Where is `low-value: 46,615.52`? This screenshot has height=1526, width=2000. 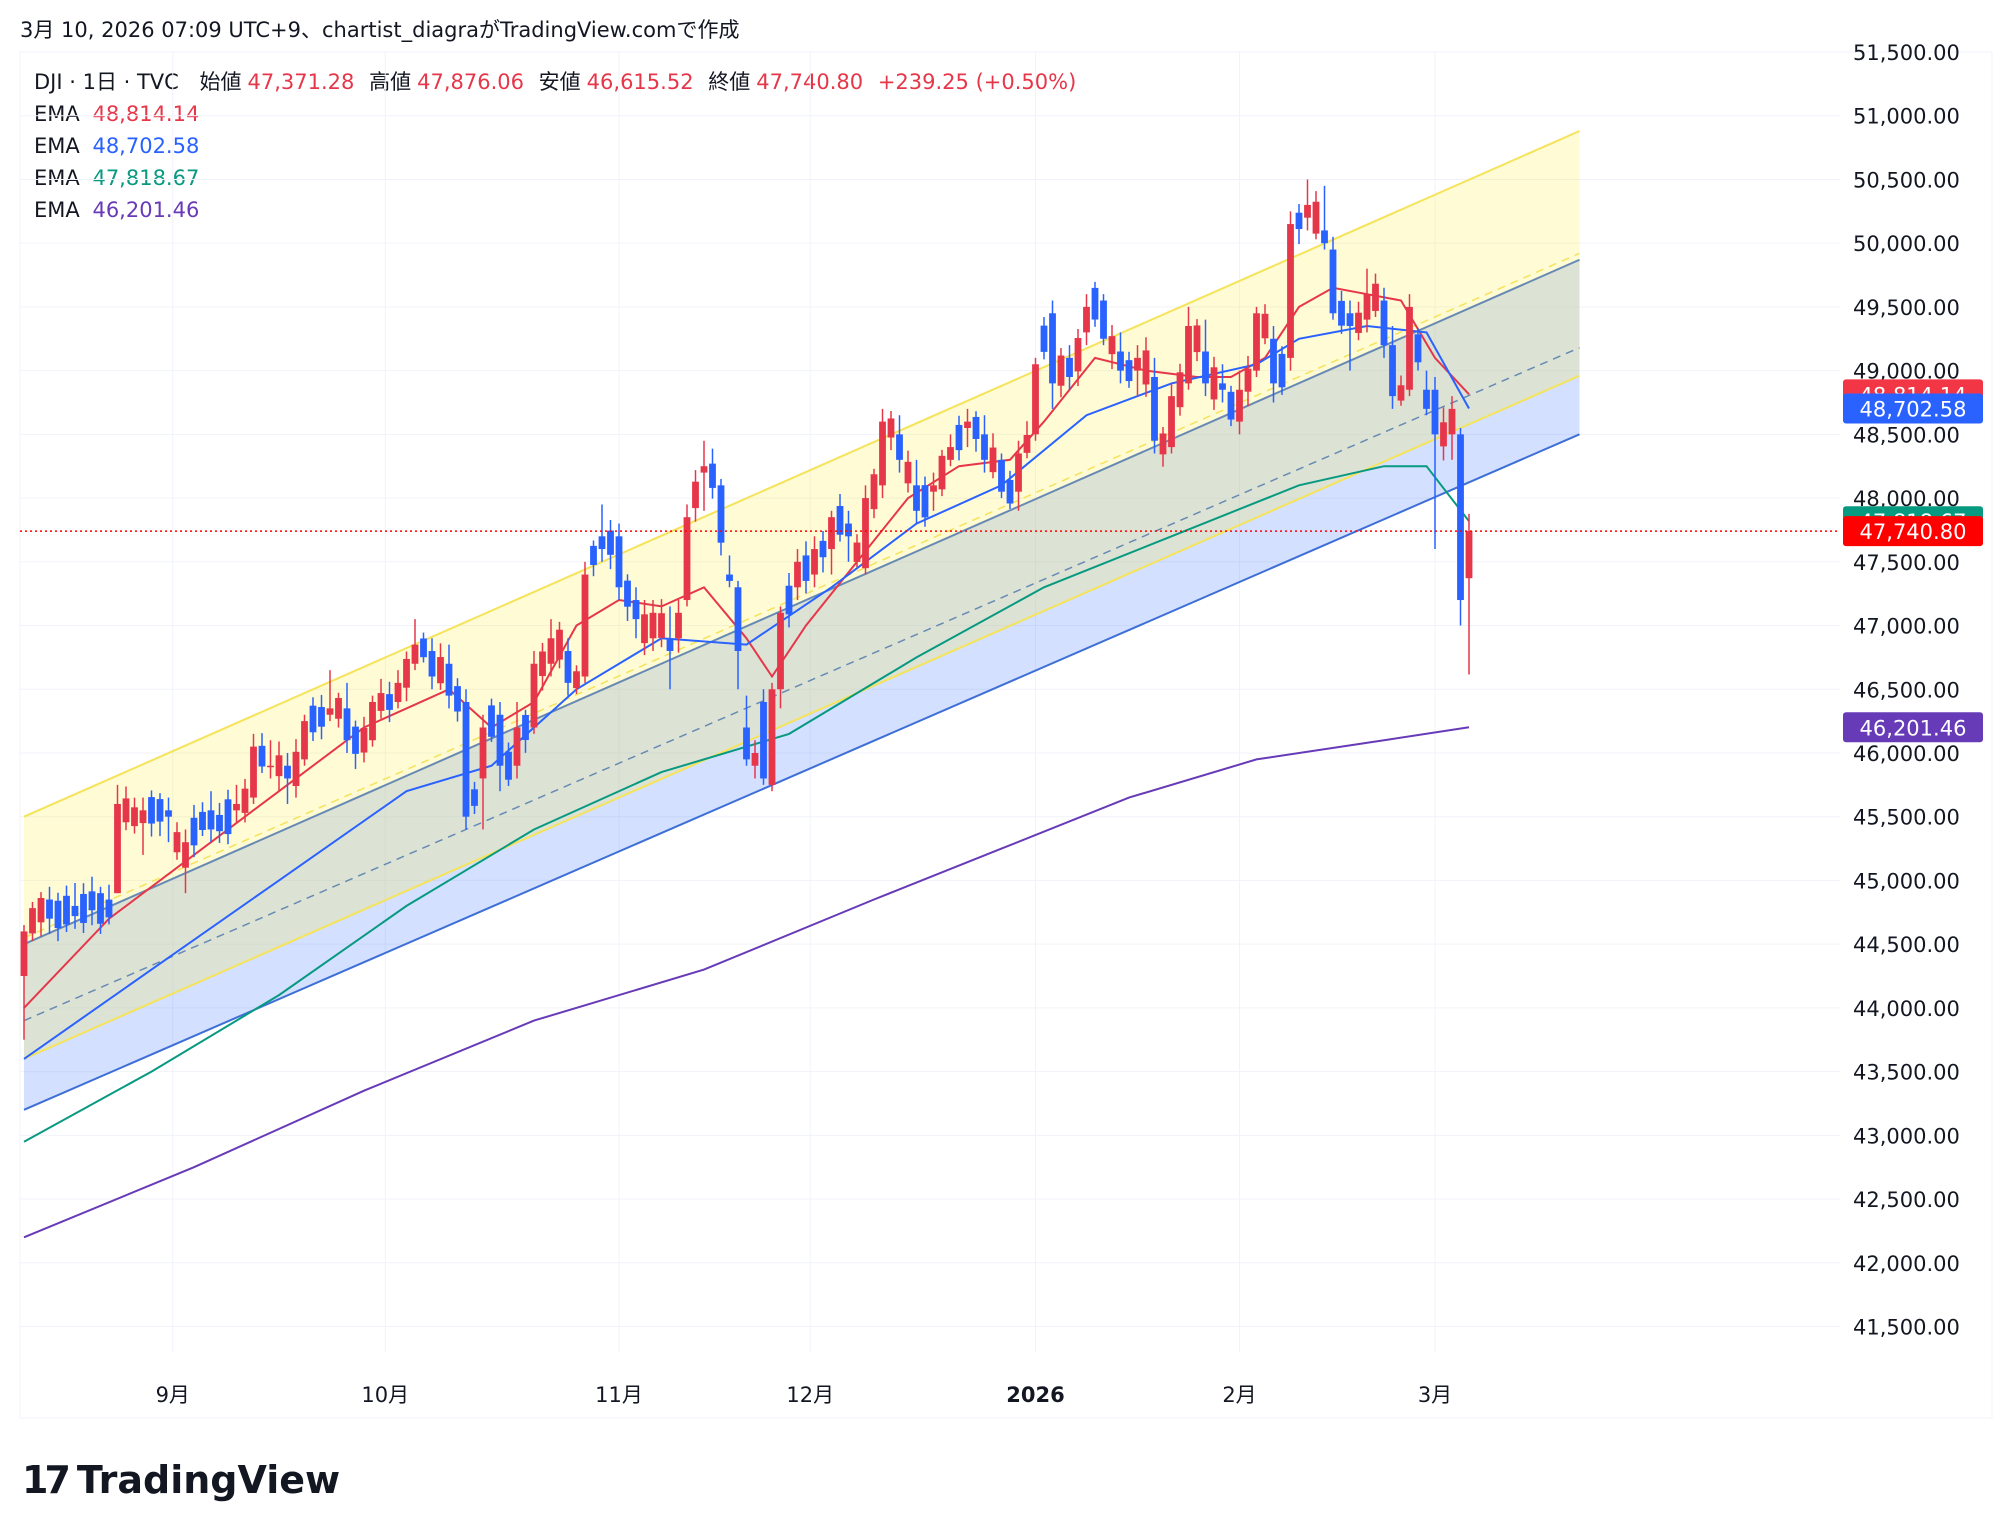
low-value: 46,615.52 is located at coordinates (640, 82).